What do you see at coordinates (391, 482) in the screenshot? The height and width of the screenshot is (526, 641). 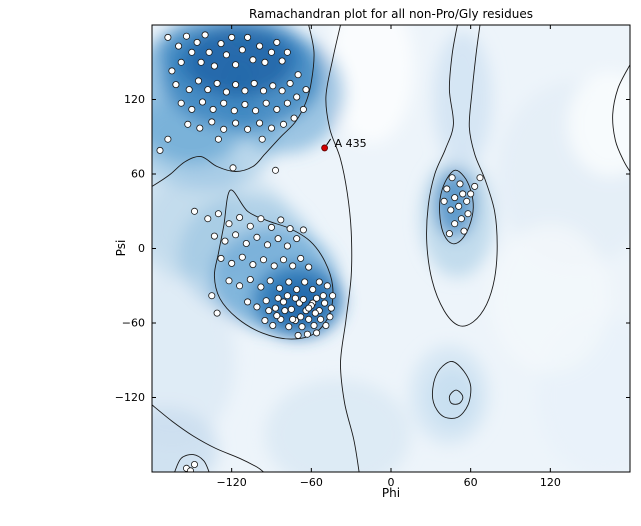 I see `x-tick-label: 0` at bounding box center [391, 482].